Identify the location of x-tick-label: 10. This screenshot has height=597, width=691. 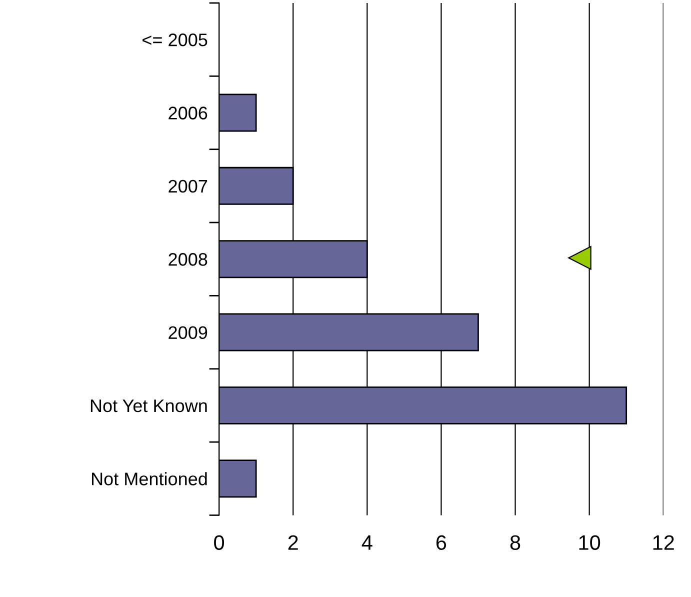
(589, 542).